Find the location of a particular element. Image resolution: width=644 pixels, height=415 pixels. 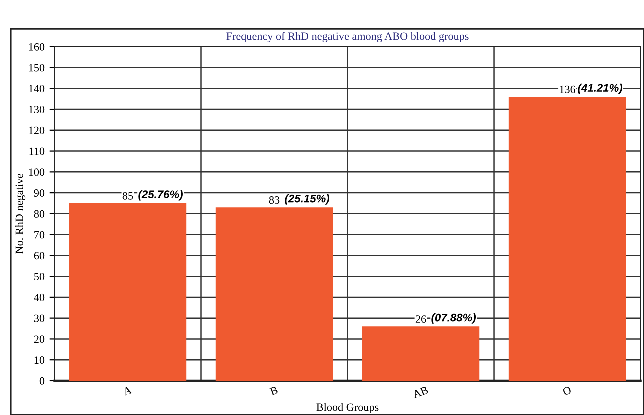

y-tick-label: 0 is located at coordinates (42, 381).